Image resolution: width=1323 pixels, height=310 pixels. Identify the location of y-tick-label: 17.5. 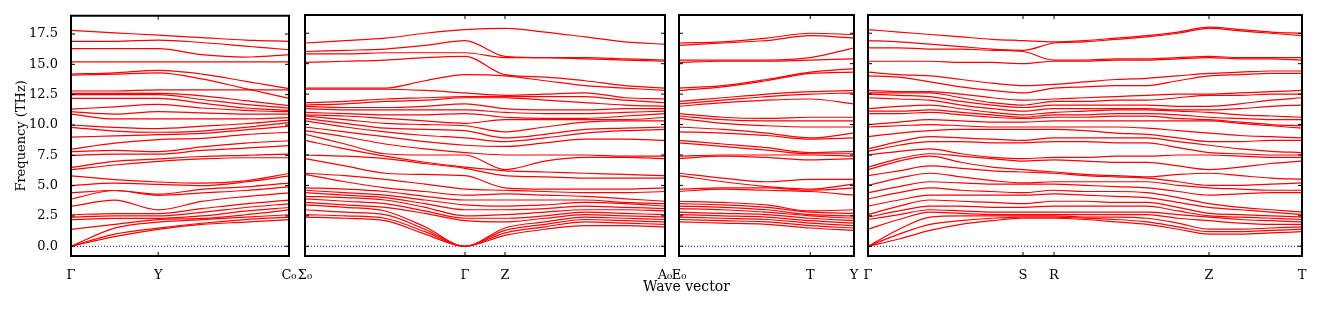
(43, 33).